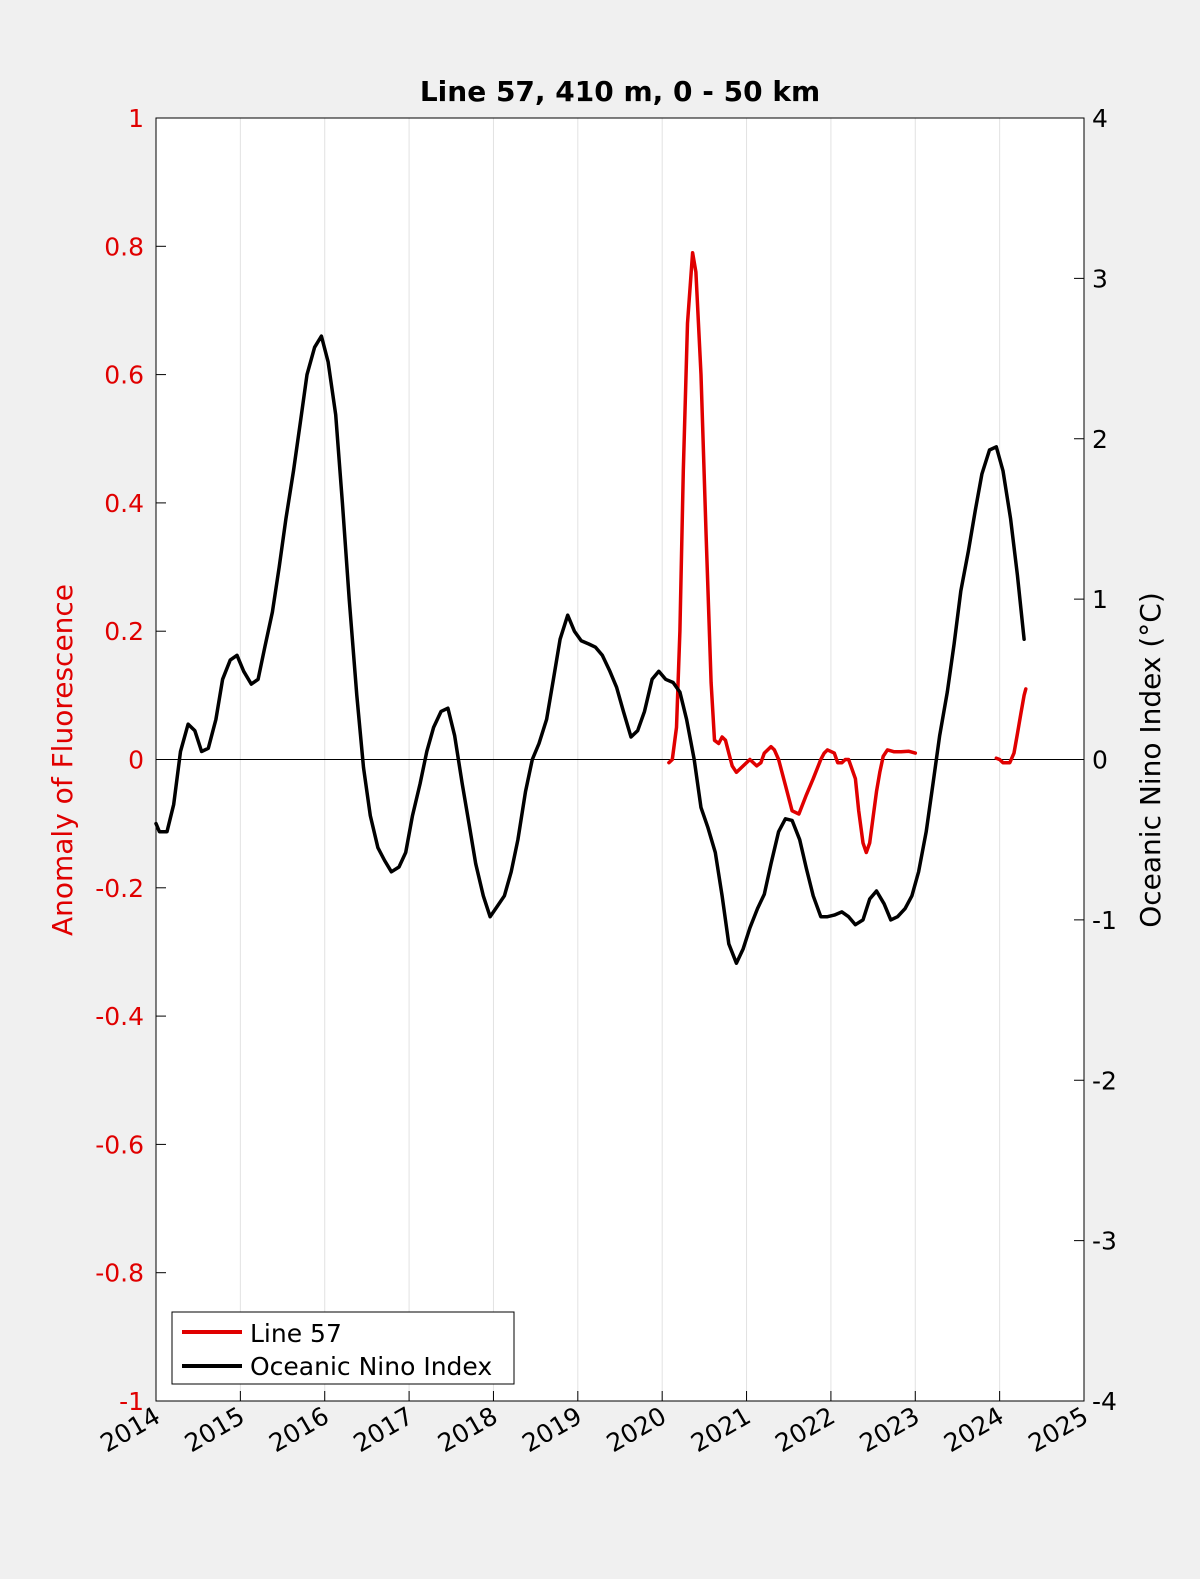  What do you see at coordinates (215, 1429) in the screenshot?
I see `x-tick-label-2015: 2015` at bounding box center [215, 1429].